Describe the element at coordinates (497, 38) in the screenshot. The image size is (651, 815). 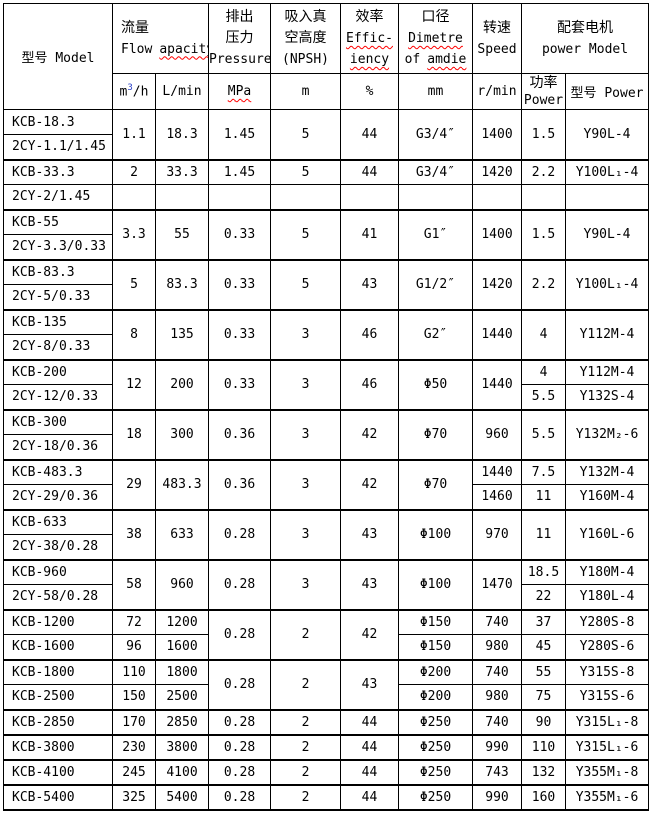
I see `speed-column-header: 转速 Speed` at that location.